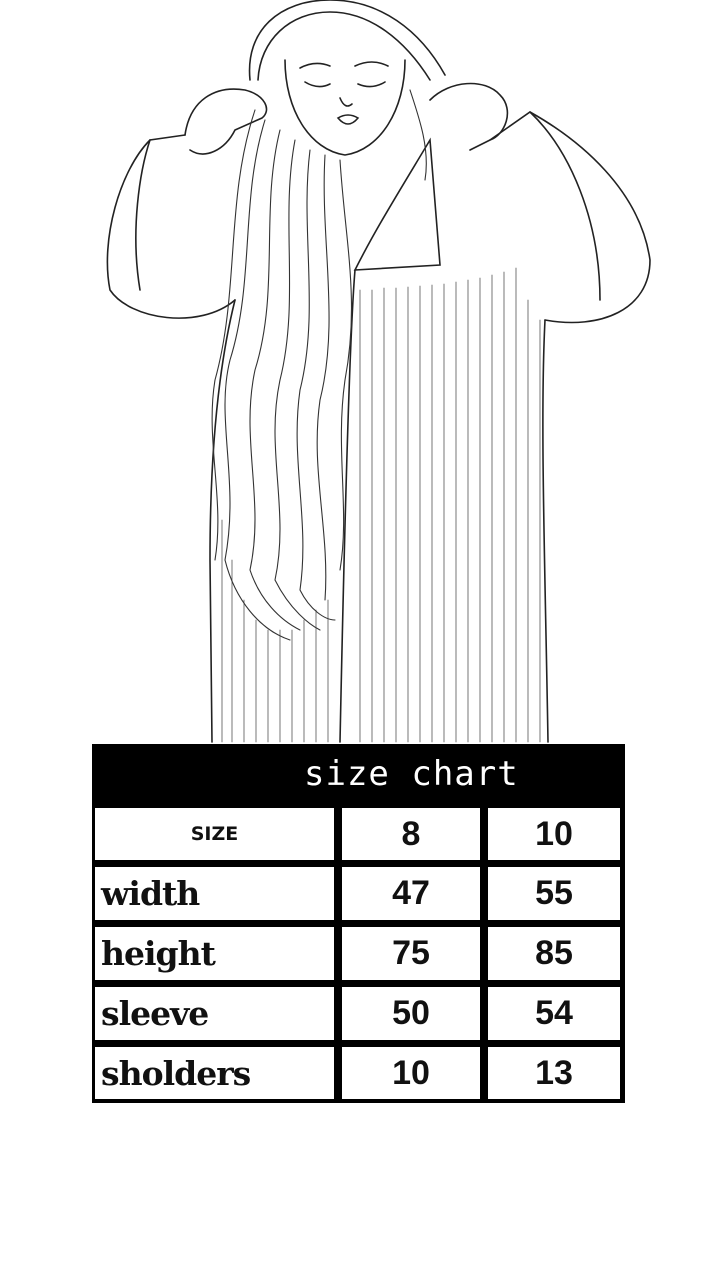 This screenshot has height=1280, width=720. What do you see at coordinates (411, 834) in the screenshot?
I see `size-header-8: 8` at bounding box center [411, 834].